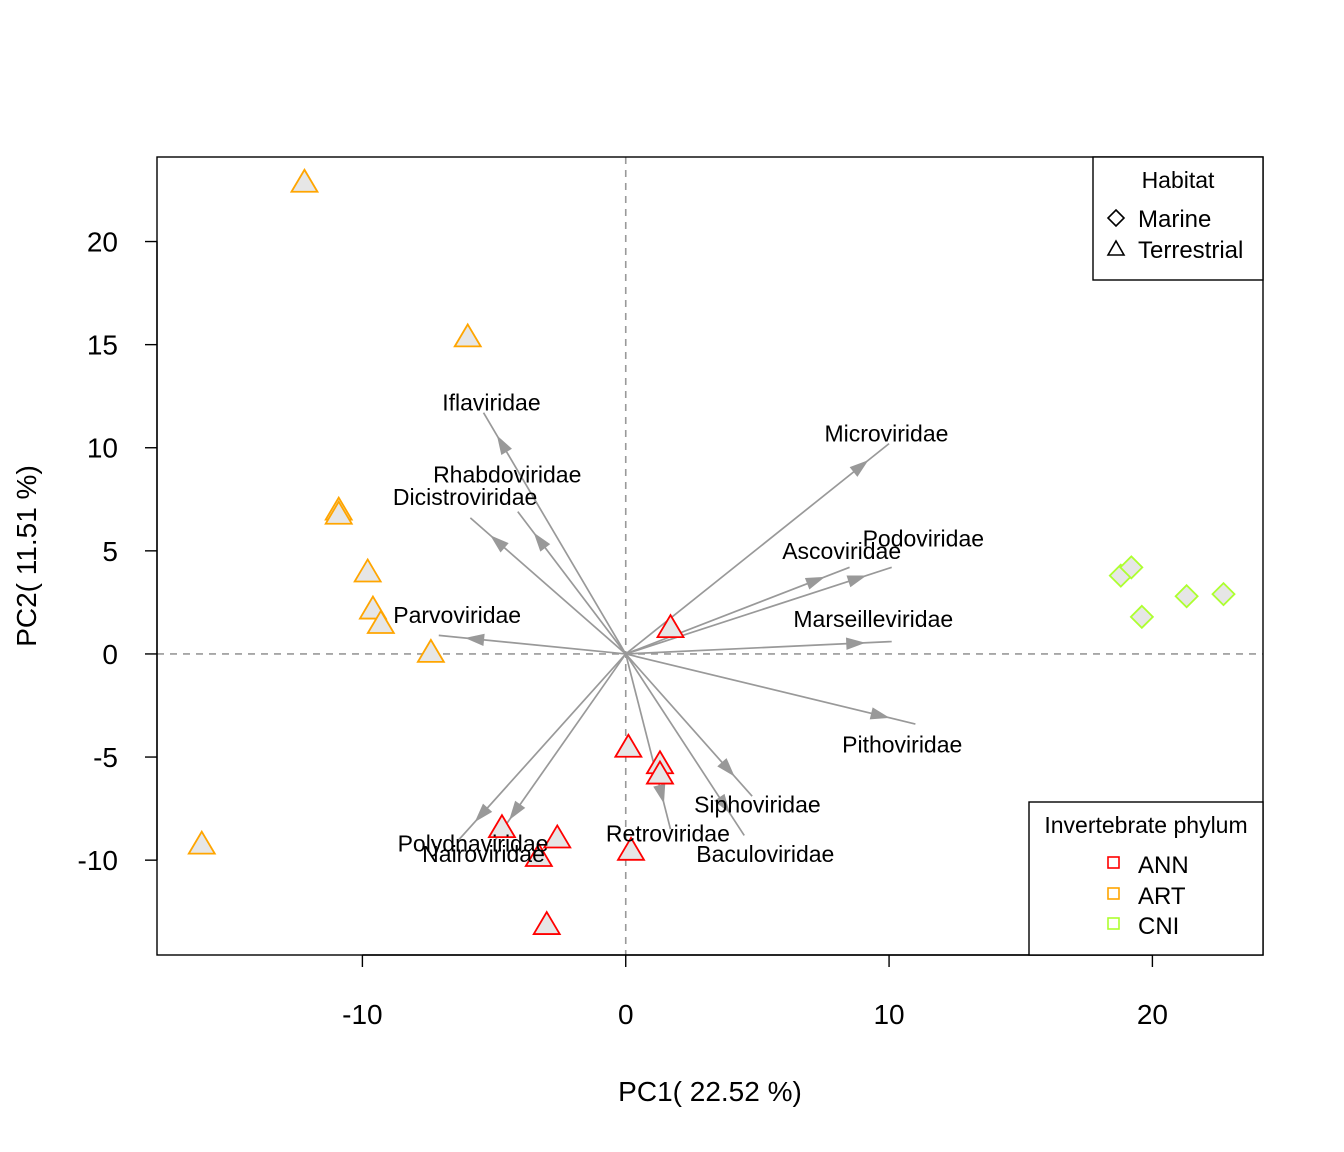 The image size is (1344, 1152). Describe the element at coordinates (102, 448) in the screenshot. I see `y-tick-label: 10` at that location.